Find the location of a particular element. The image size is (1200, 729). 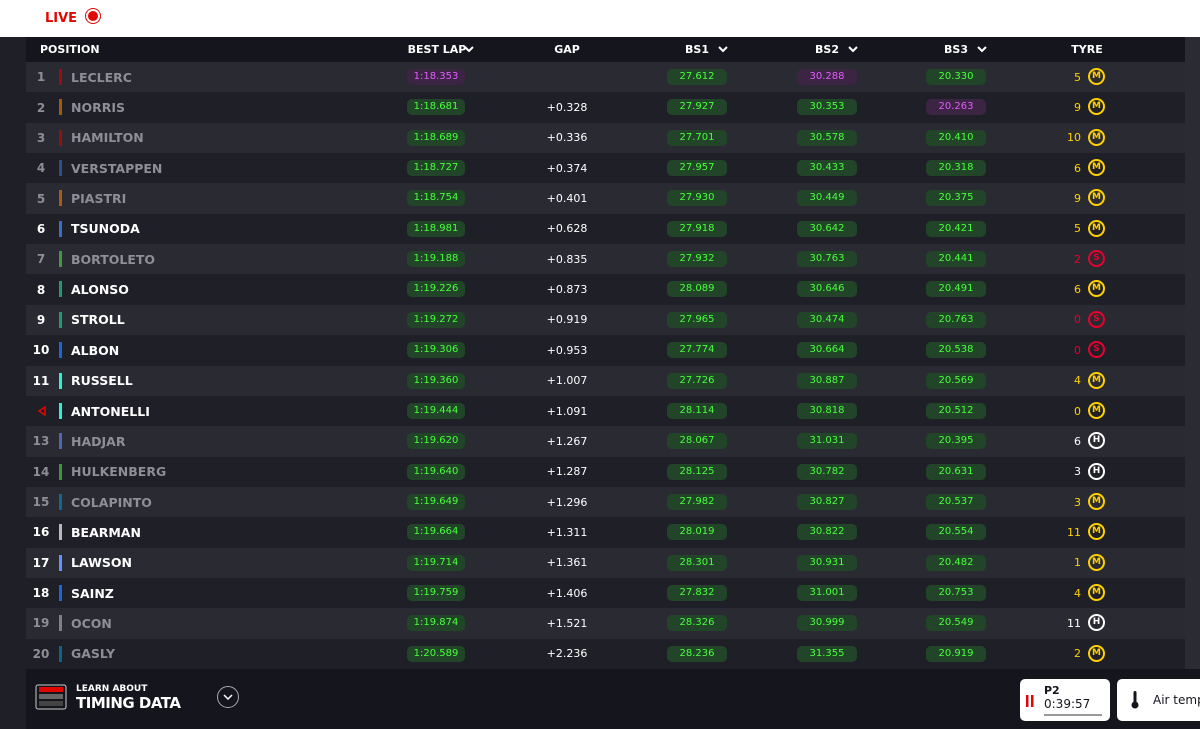

column-header: POSITION is located at coordinates (70, 49).